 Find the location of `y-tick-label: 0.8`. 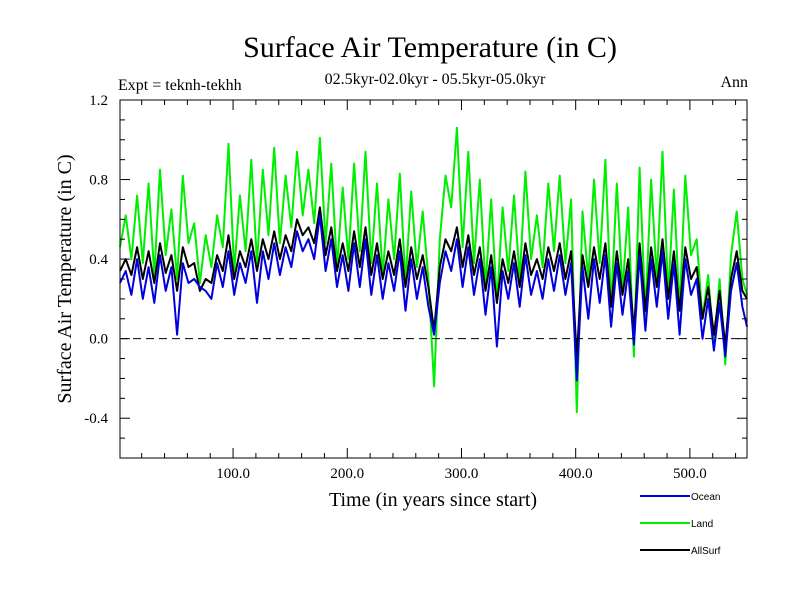

y-tick-label: 0.8 is located at coordinates (98, 181).